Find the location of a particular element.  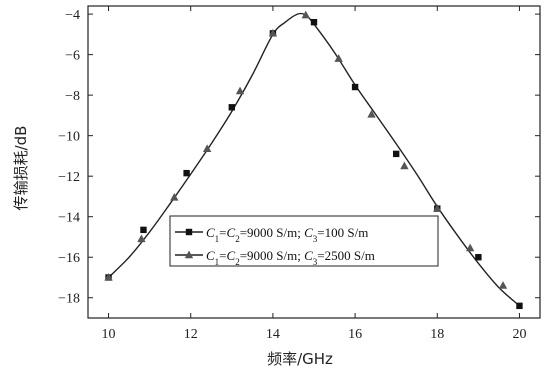

y-axis-title: 传输损耗/dB is located at coordinates (21, 168).